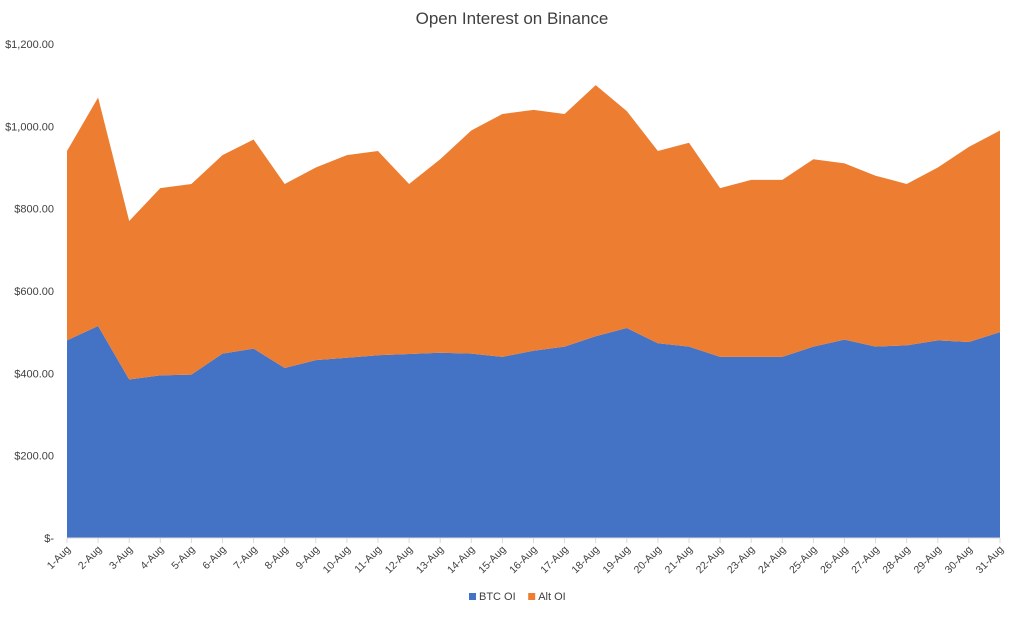 Image resolution: width=1024 pixels, height=618 pixels. Describe the element at coordinates (554, 560) in the screenshot. I see `x-tick-label: 17-Aug` at that location.